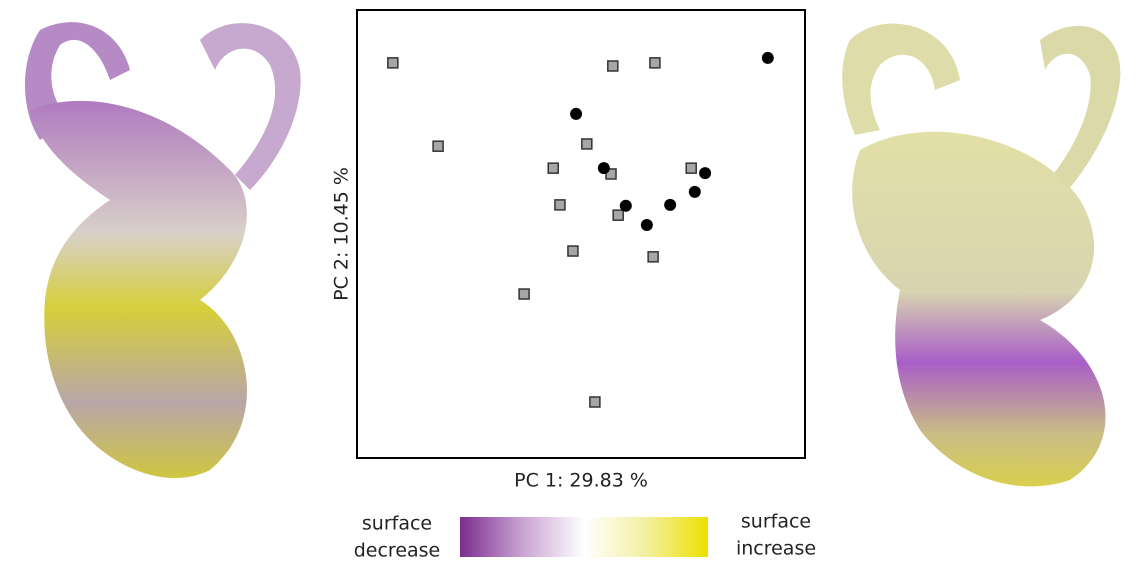 The width and height of the screenshot is (1138, 566). Describe the element at coordinates (581, 481) in the screenshot. I see `x-axis-label: PC 1: 29.83 %` at that location.